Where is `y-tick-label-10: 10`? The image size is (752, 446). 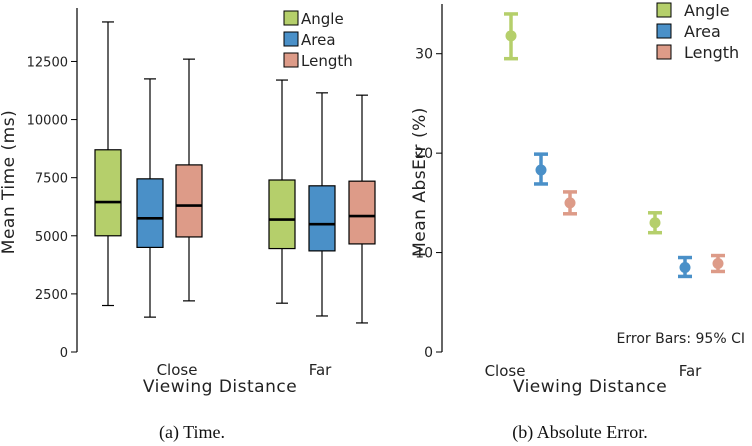 y-tick-label-10: 10 is located at coordinates (424, 254).